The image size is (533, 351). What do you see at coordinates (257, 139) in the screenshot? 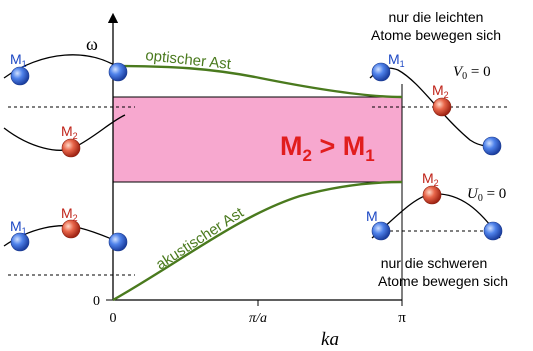
I see `band-gap-region` at bounding box center [257, 139].